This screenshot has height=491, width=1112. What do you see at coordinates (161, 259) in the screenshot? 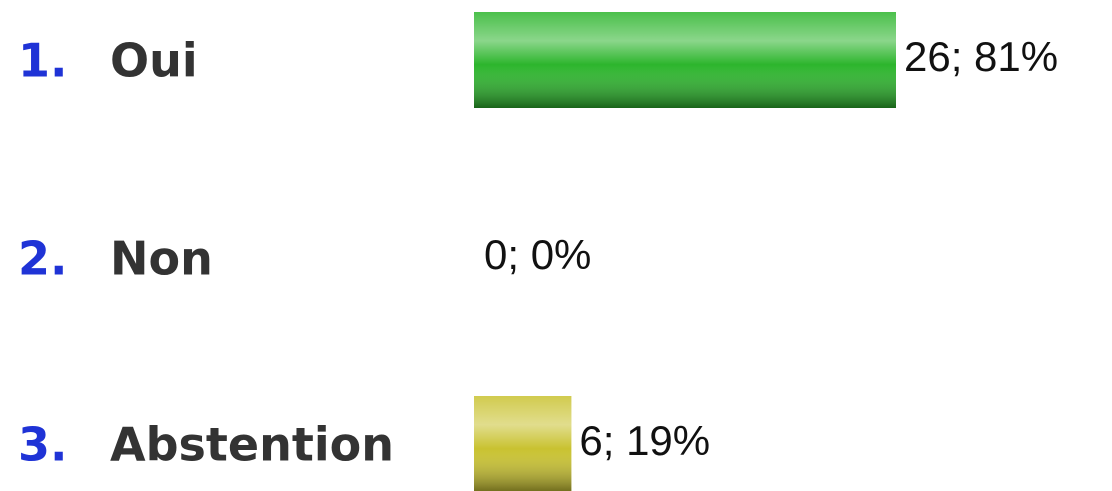
I see `category-label: Non` at bounding box center [161, 259].